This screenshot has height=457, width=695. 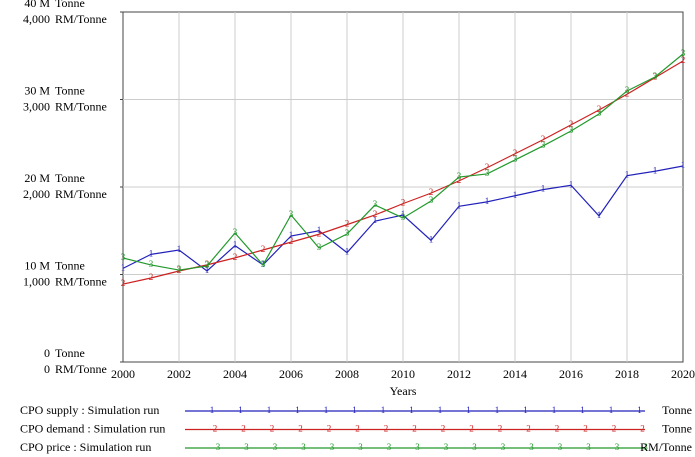 I want to click on x-tick-label: 2006, so click(x=291, y=374).